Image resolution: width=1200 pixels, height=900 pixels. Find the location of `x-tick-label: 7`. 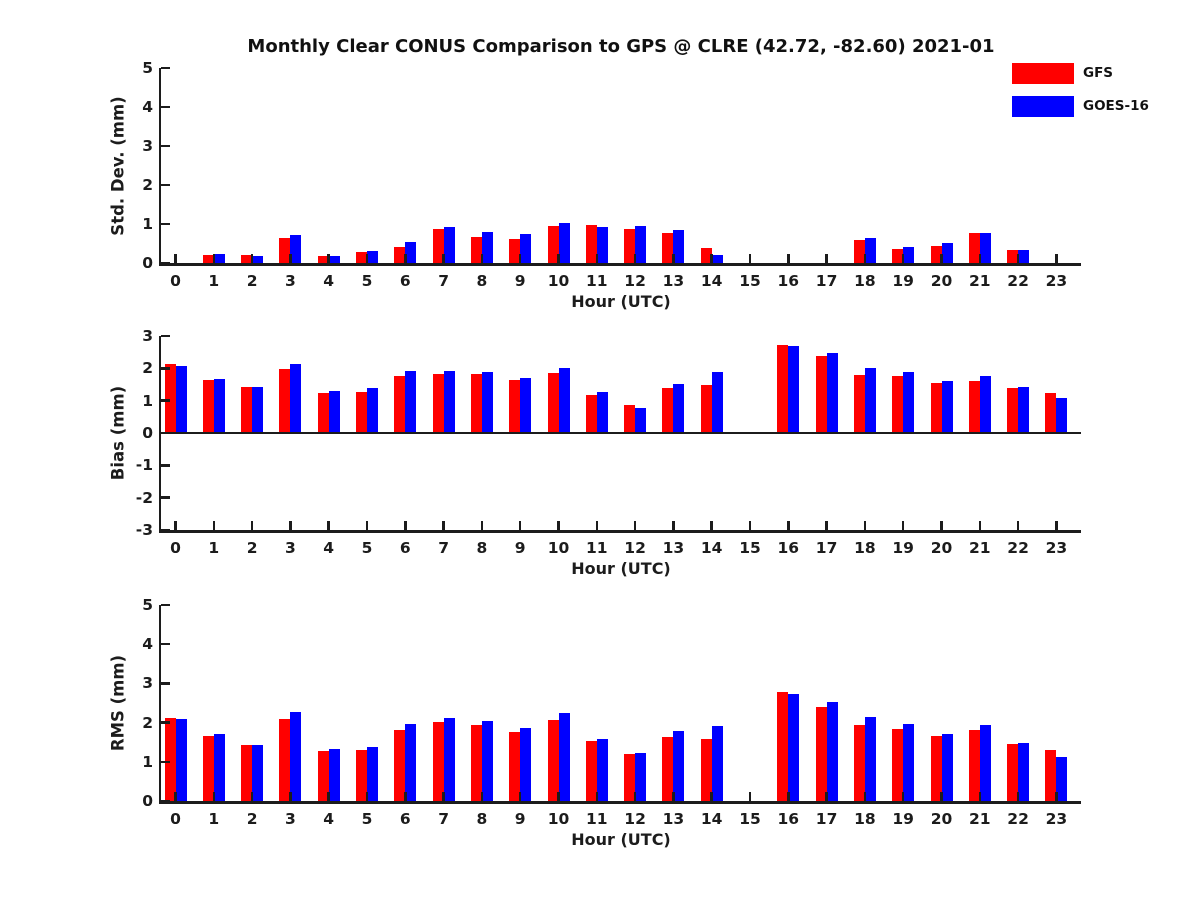

x-tick-label: 7 is located at coordinates (443, 819).